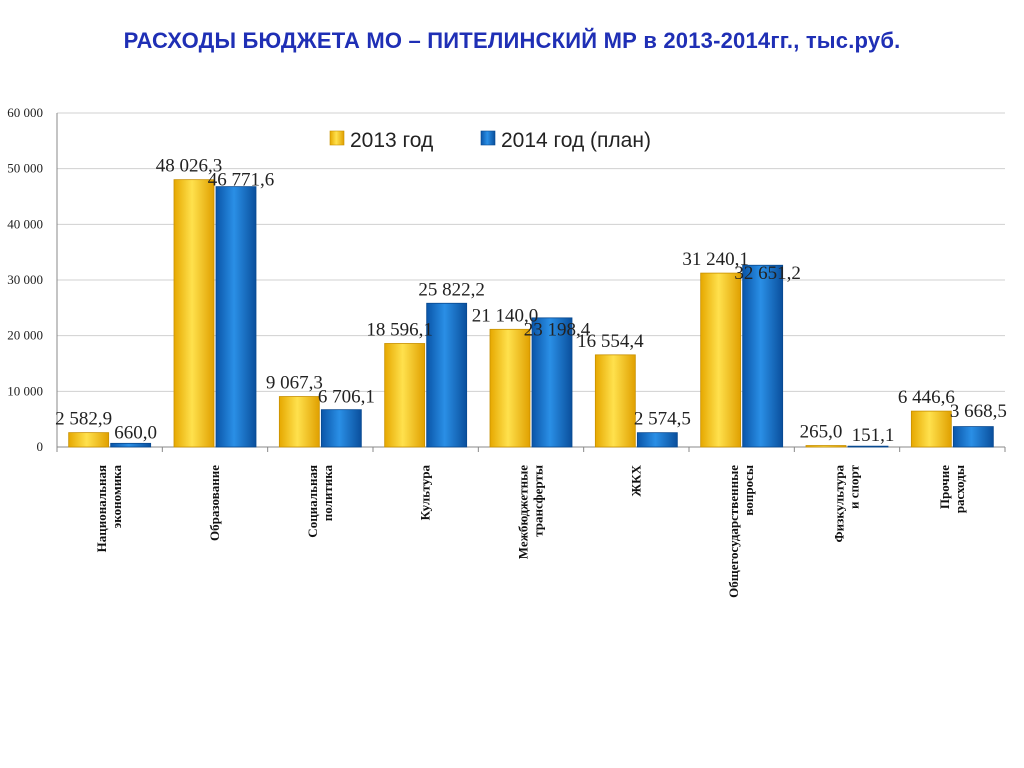  I want to click on category-label: Физкультура, so click(839, 504).